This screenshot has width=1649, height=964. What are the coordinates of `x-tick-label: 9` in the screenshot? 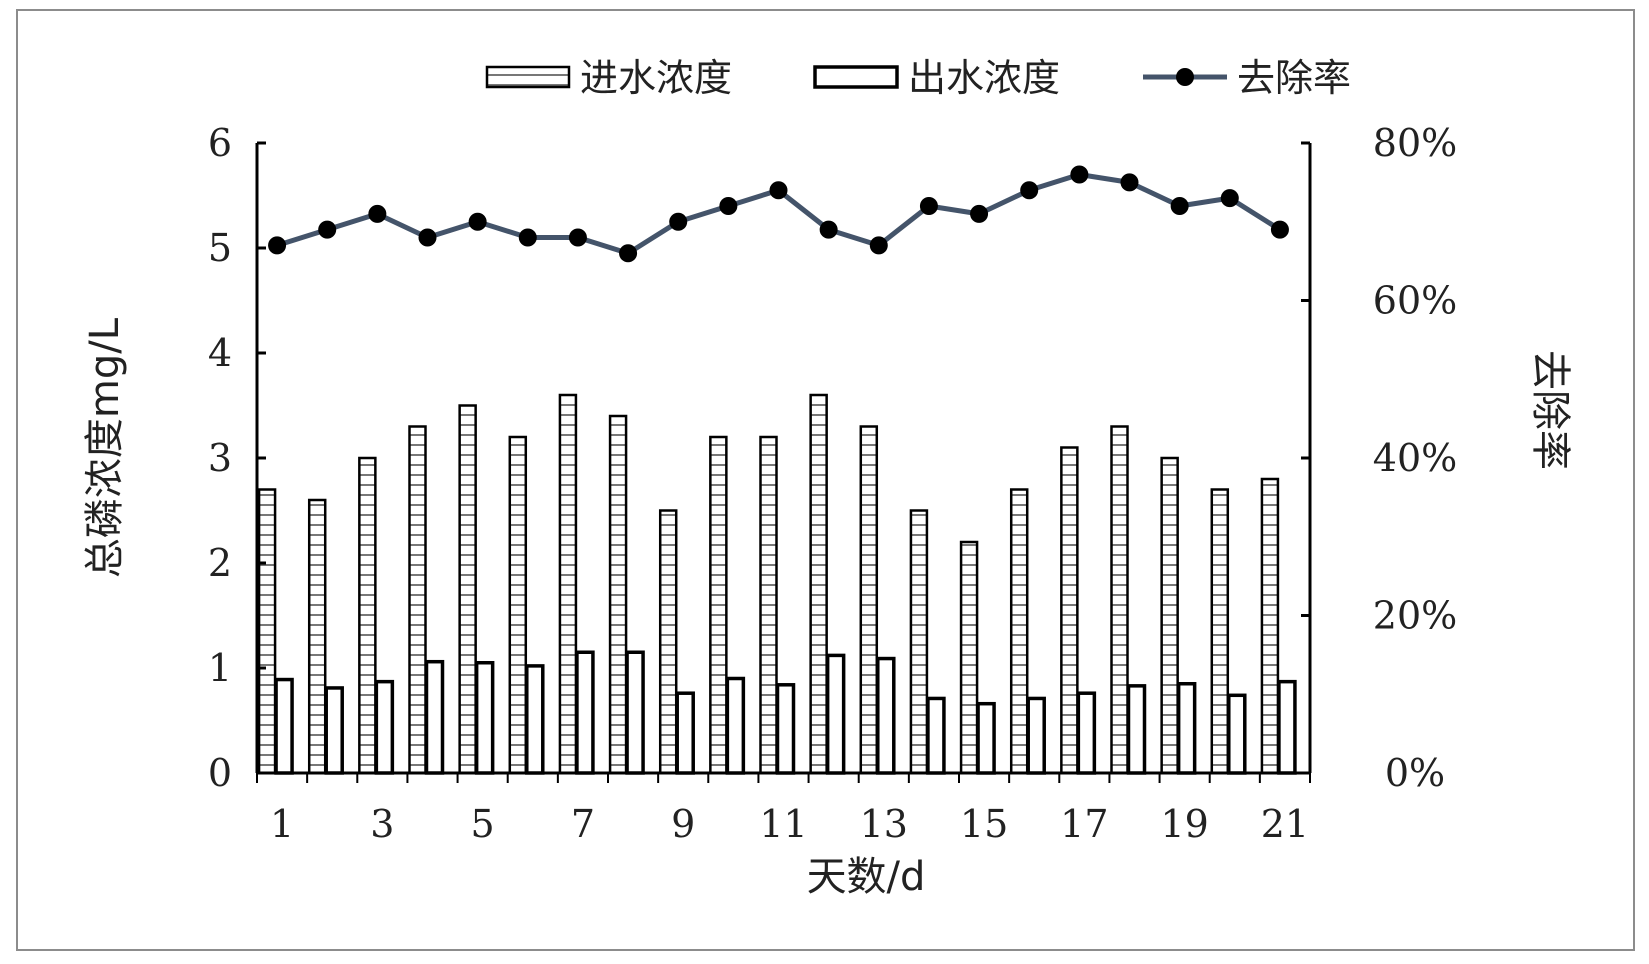 It's located at (683, 824).